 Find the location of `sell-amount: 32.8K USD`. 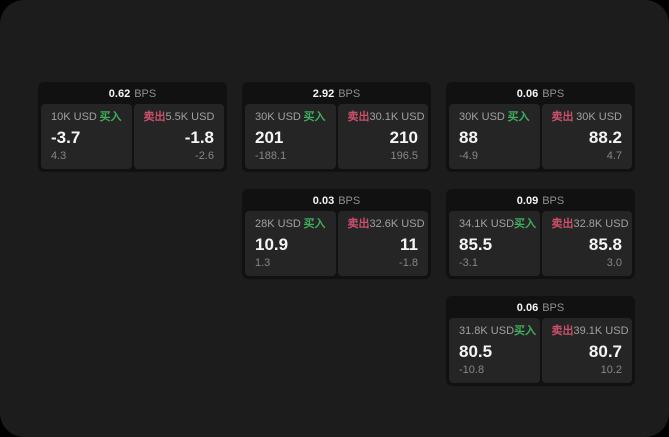

sell-amount: 32.8K USD is located at coordinates (601, 224).